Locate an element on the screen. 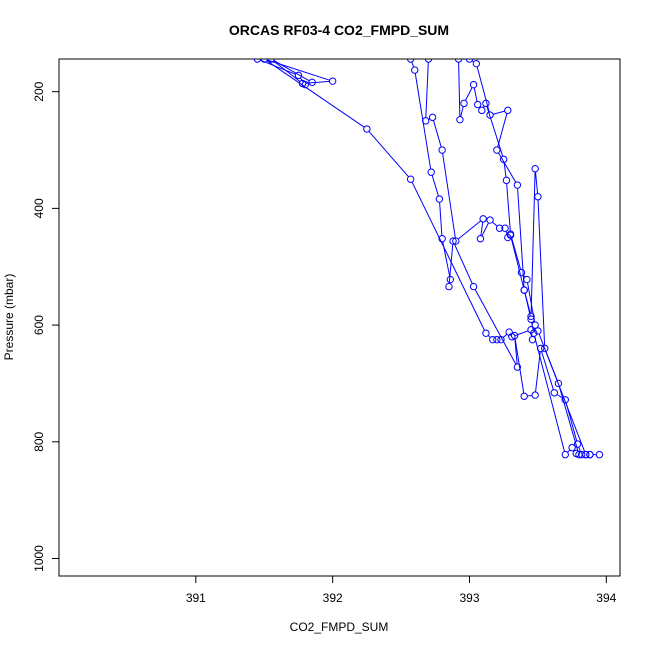  y-axis: 200 400 600 800 1000 is located at coordinates (45, 326).